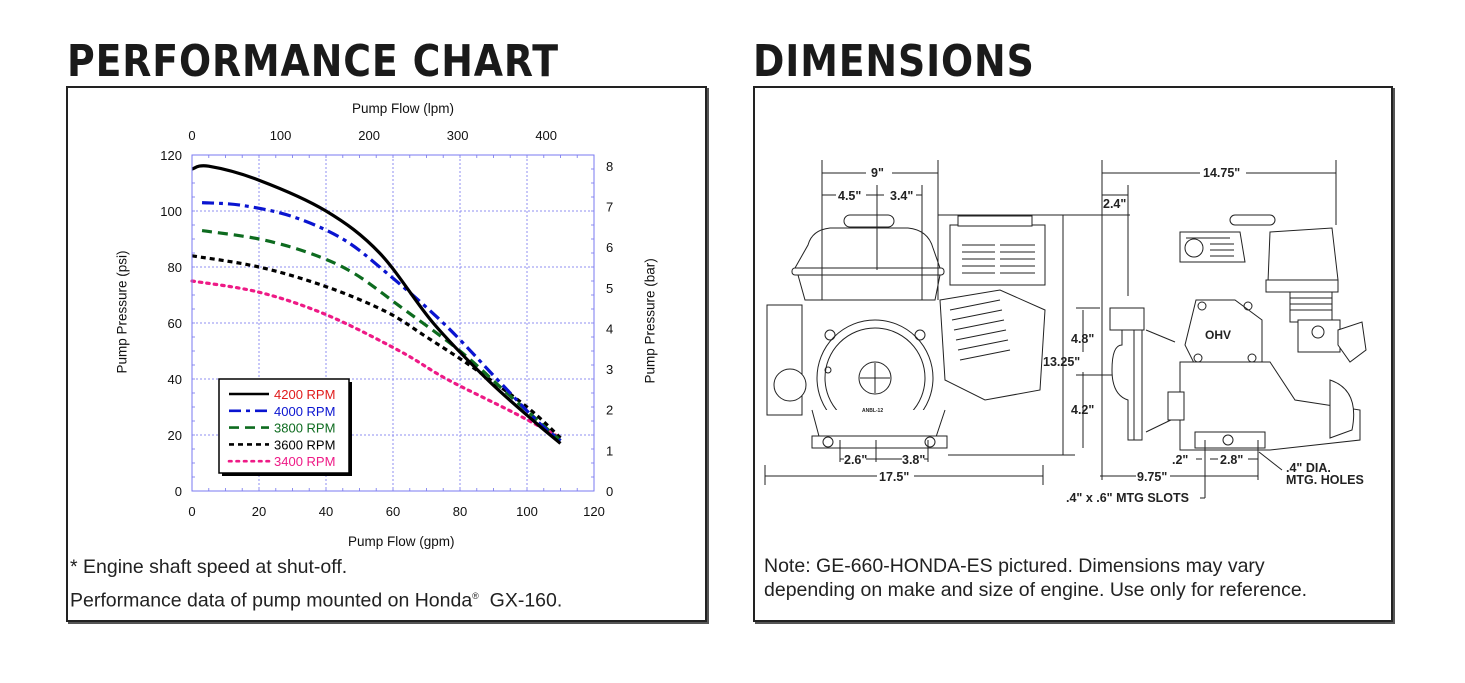 This screenshot has width=1465, height=683. Describe the element at coordinates (894, 61) in the screenshot. I see `dimensions-title: DIMENSIONS` at that location.